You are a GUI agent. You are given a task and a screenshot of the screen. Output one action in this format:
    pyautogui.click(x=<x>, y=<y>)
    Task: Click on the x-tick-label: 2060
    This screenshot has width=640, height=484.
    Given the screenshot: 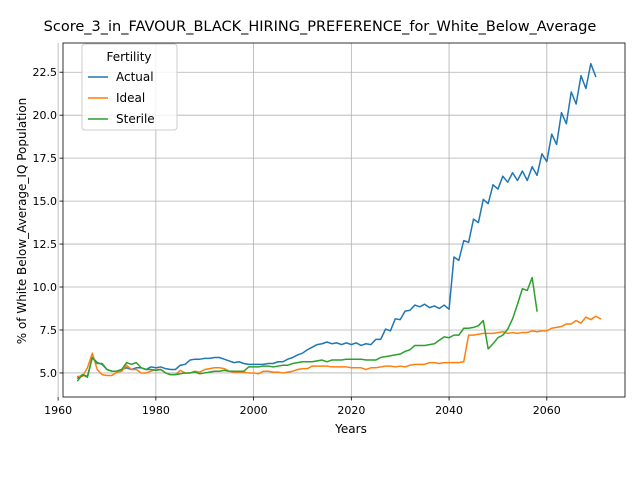 What is the action you would take?
    pyautogui.click(x=547, y=410)
    